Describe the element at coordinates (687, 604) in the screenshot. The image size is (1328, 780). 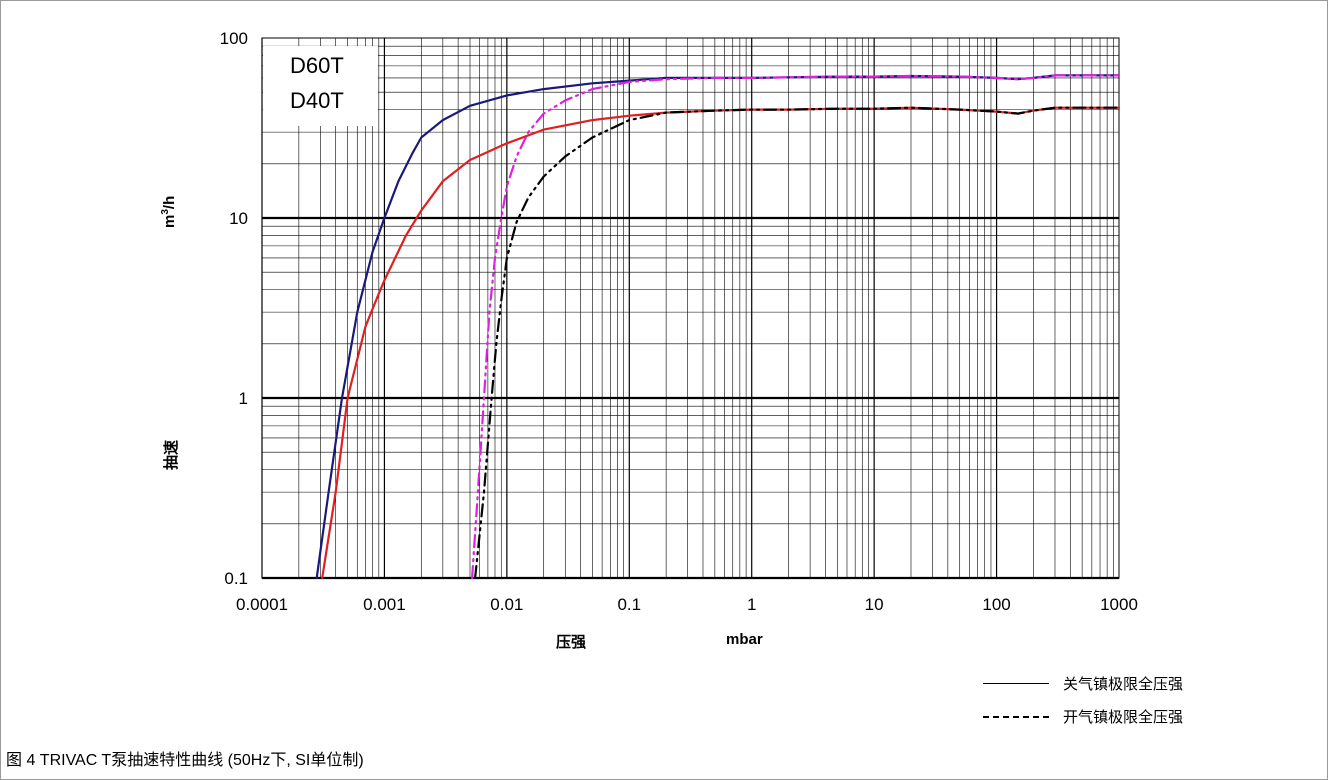
I see `x-tick-labels: 0.0001 0.001 0.01 0.1 1 10 100 1000` at that location.